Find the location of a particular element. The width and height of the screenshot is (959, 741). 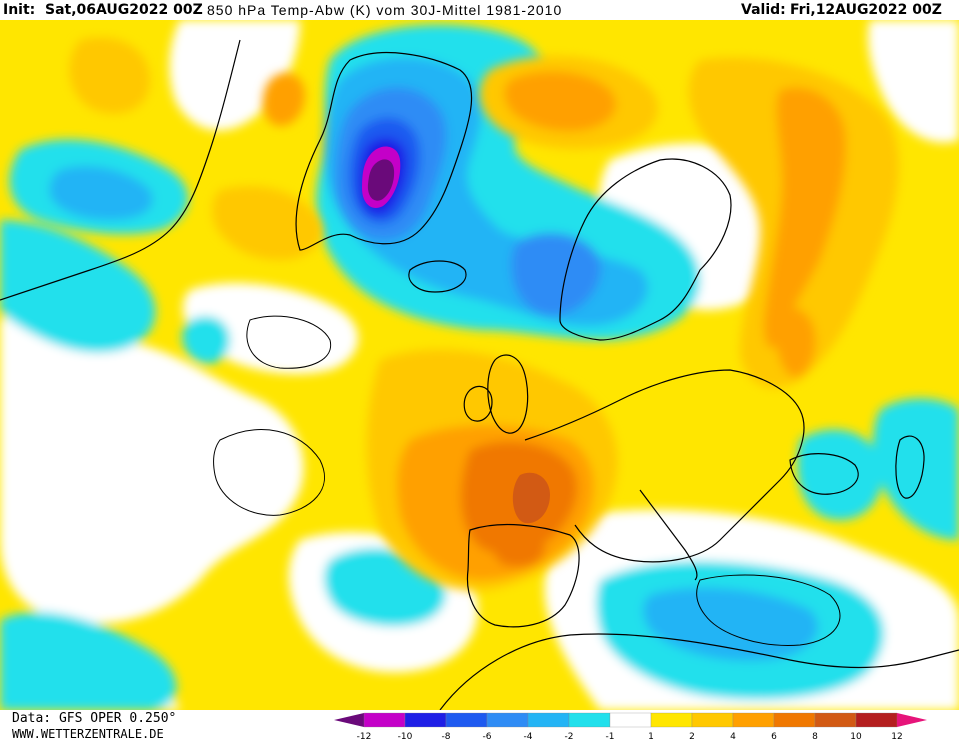

color-legend: -12 -10 -8 -6 -4 -2 -1 1 2 4 6 8 10 12 is located at coordinates (630, 726).